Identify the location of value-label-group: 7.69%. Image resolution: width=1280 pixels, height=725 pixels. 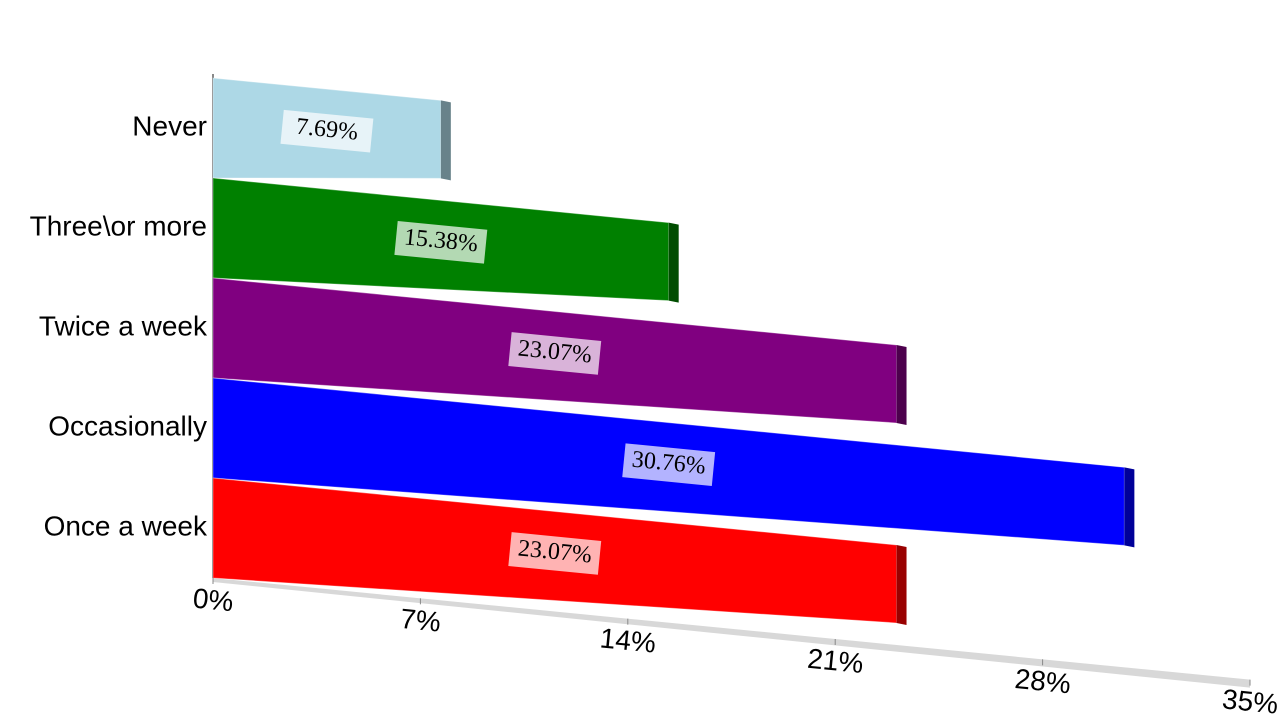
(327, 131).